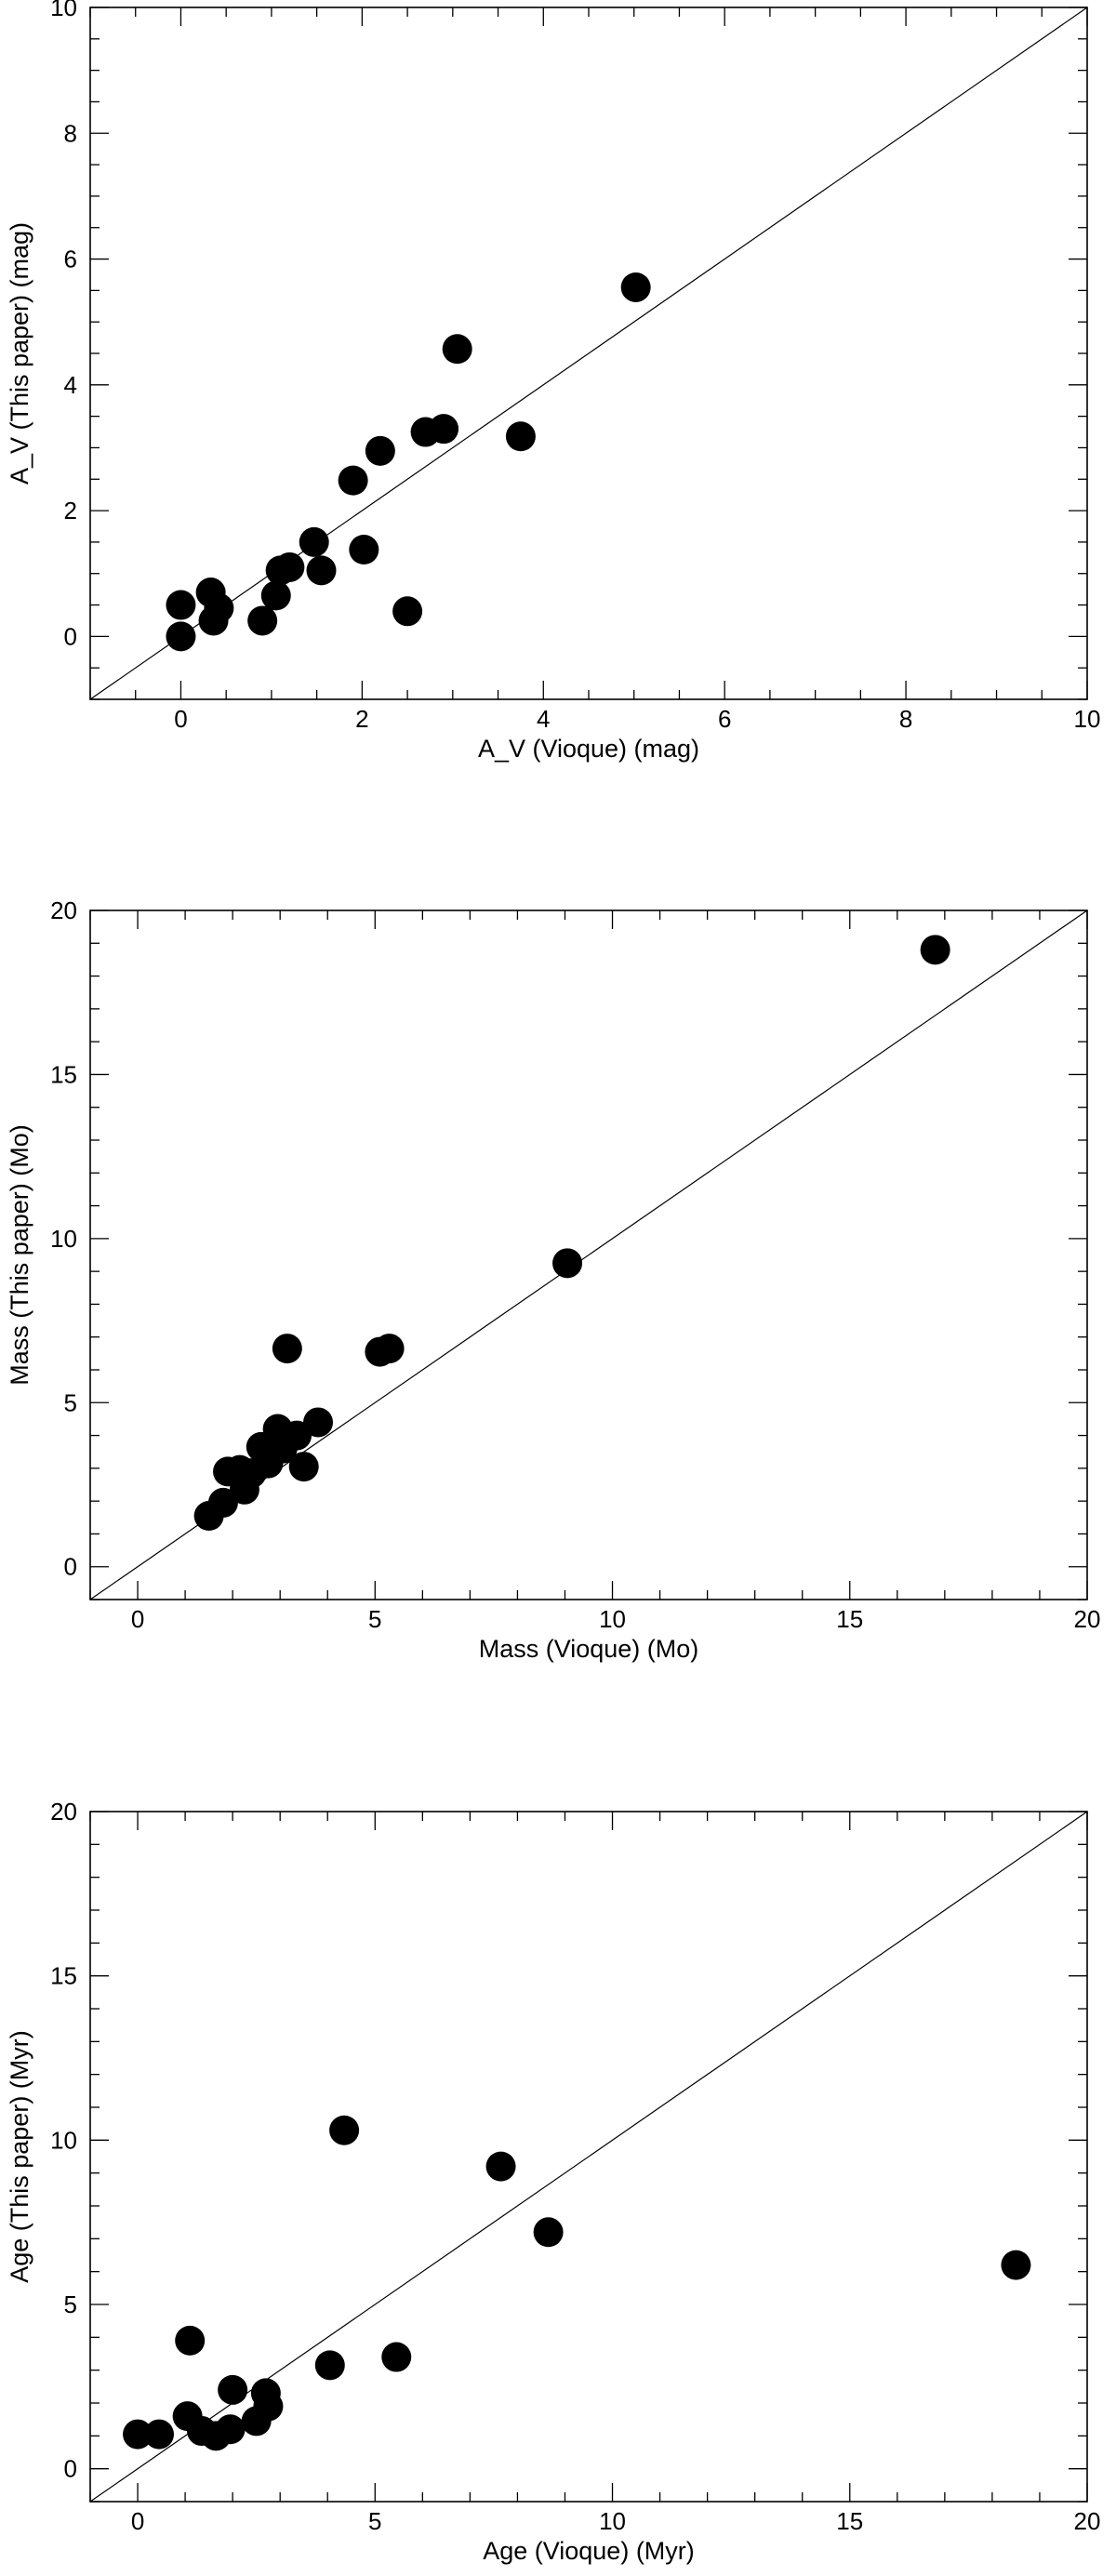  I want to click on mass-x-tick-label: 0, so click(137, 1619).